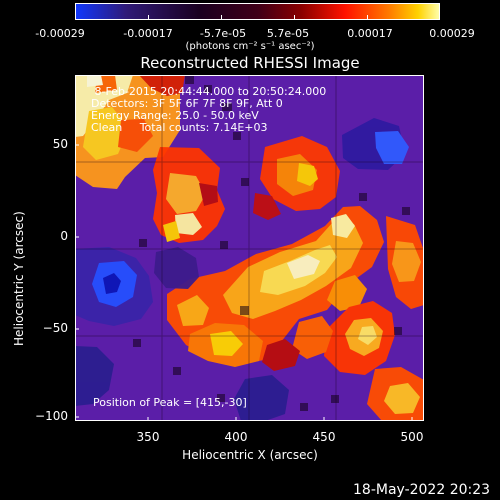 Image resolution: width=500 pixels, height=500 pixels. Describe the element at coordinates (148, 33) in the screenshot. I see `colorbar-tick-label-2: -0.00017` at that location.